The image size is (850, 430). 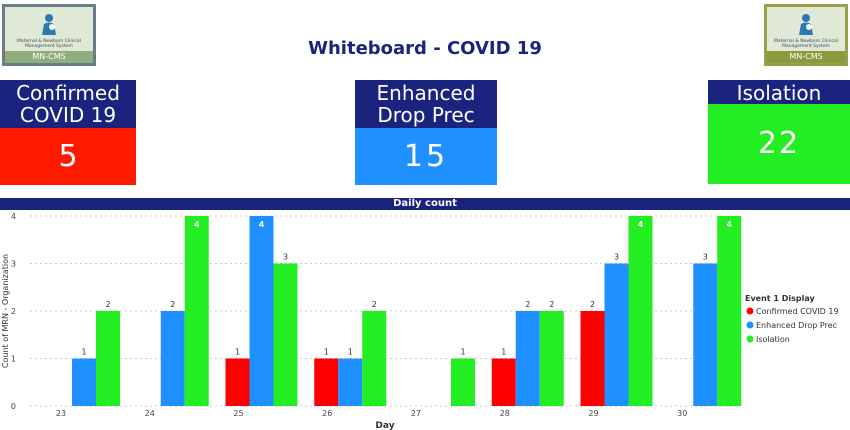 I want to click on legend-title: Event 1 Display, so click(x=780, y=298).